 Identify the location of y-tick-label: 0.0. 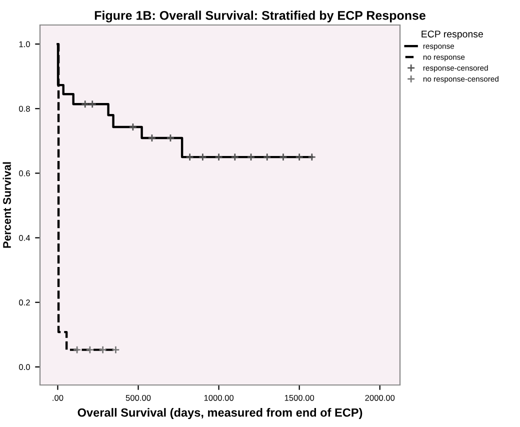
(24, 367).